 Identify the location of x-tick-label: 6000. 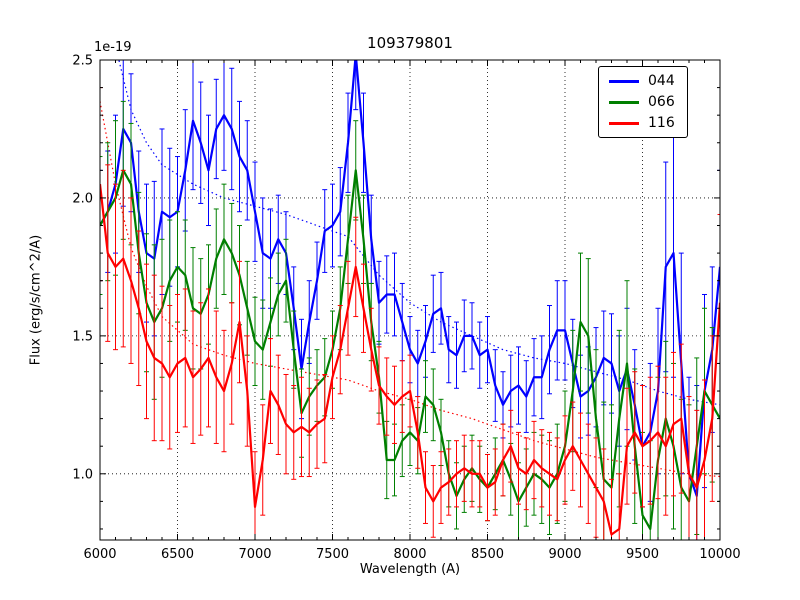
(99, 554).